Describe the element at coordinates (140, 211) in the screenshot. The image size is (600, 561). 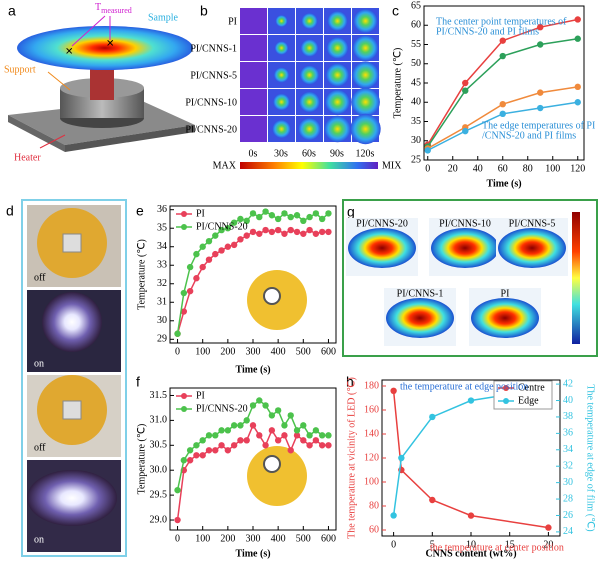
I see `panel-label: e` at that location.